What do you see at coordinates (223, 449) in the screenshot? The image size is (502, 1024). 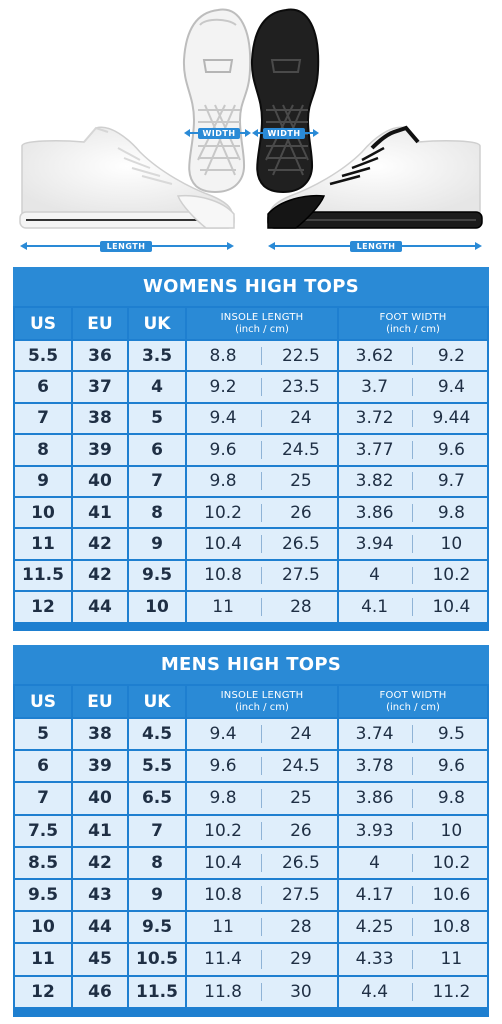 I see `insole-inch-value: 9.6` at bounding box center [223, 449].